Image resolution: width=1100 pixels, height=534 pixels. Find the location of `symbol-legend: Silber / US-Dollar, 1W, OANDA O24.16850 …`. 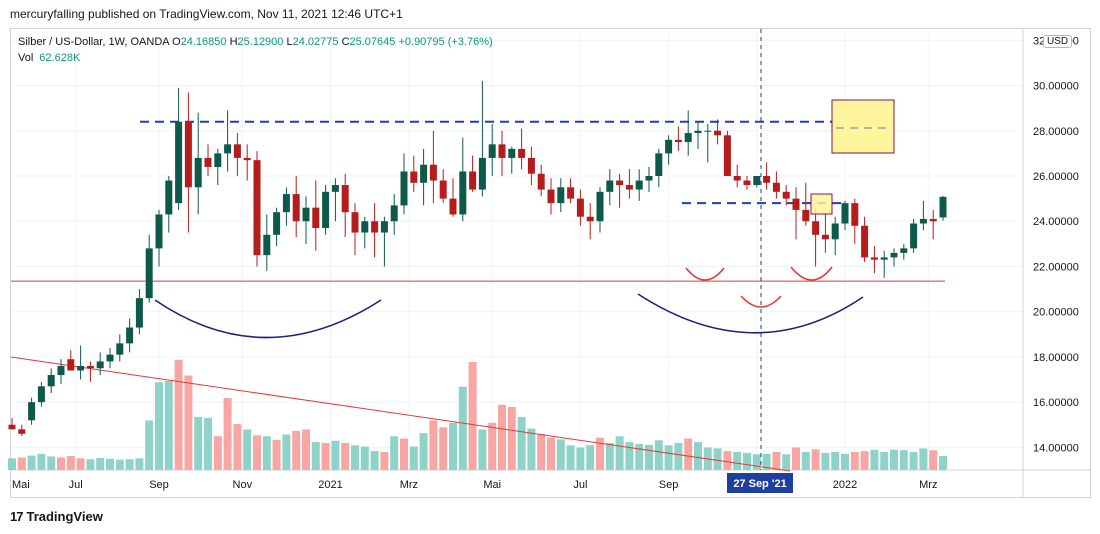

symbol-legend: Silber / US-Dollar, 1W, OANDA O24.16850 … is located at coordinates (255, 42).